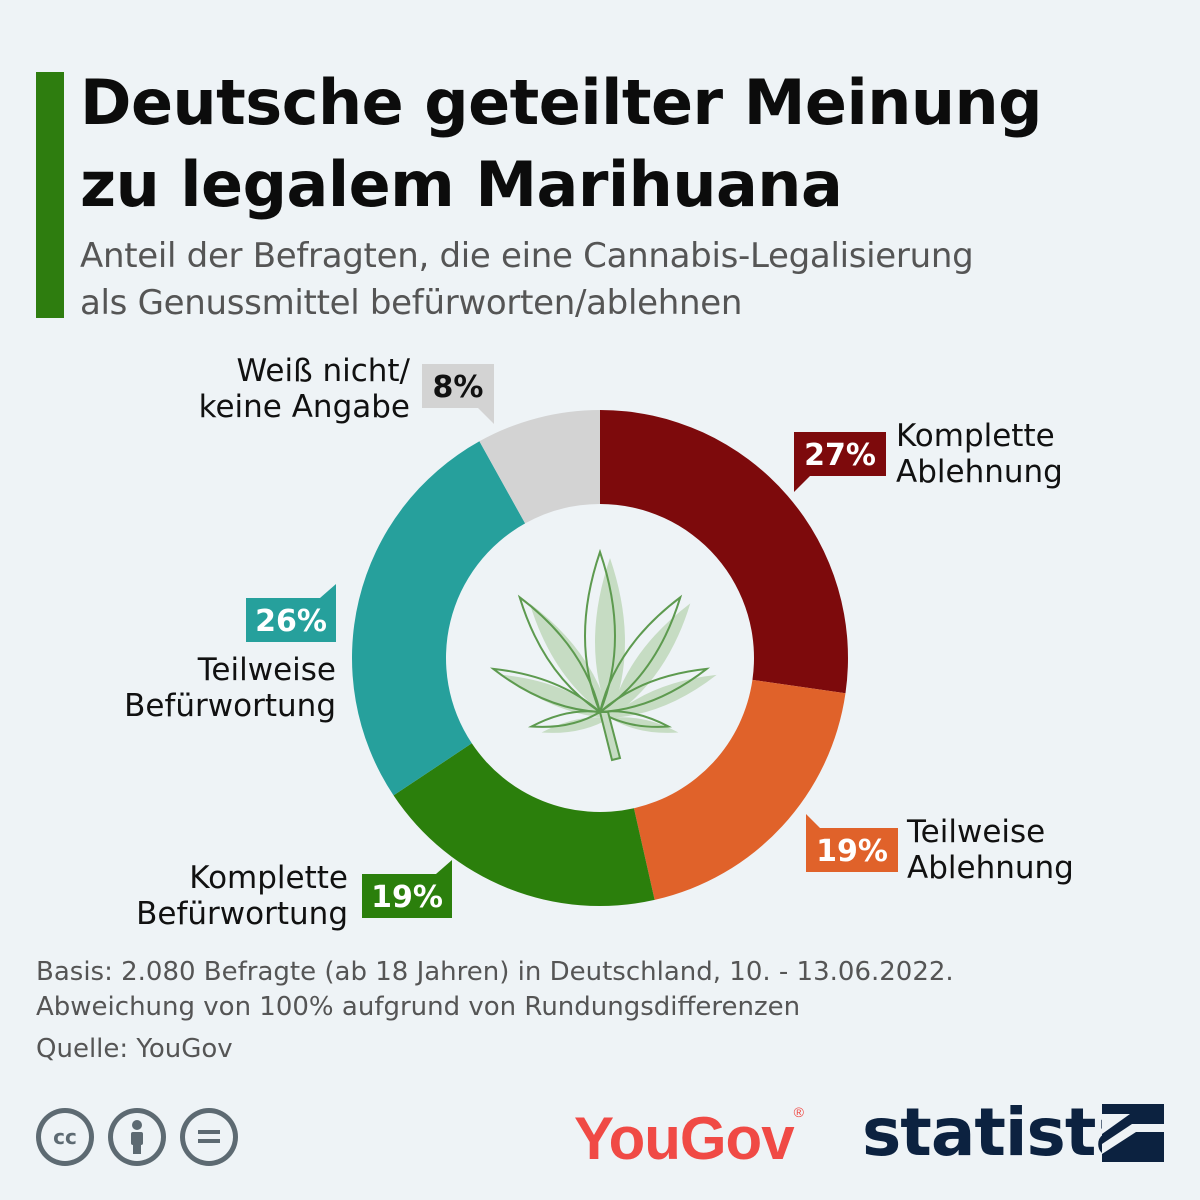 The width and height of the screenshot is (1200, 1200). Describe the element at coordinates (979, 454) in the screenshot. I see `slice-label-komplette-ablehnung: Komplette Ablehnung` at that location.